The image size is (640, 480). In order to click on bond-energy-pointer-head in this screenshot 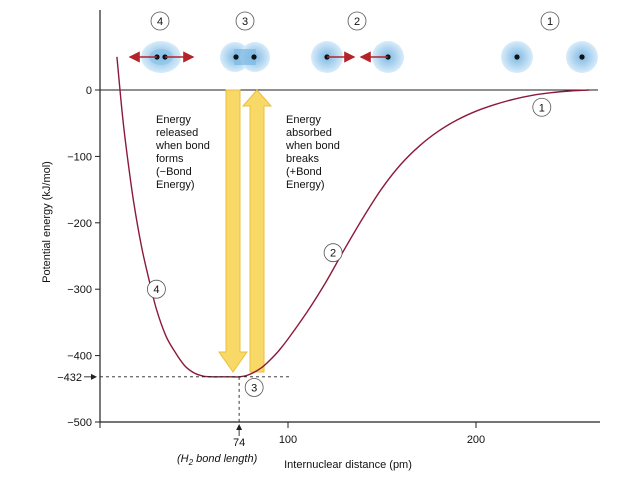, I will do `click(94, 376)`.